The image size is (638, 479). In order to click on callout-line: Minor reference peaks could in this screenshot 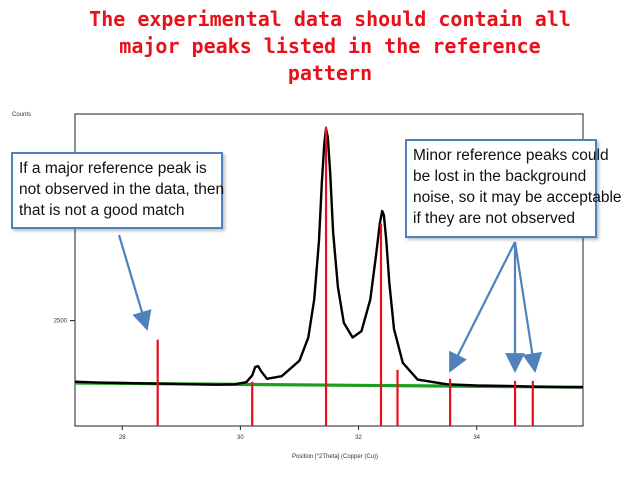, I will do `click(511, 155)`.